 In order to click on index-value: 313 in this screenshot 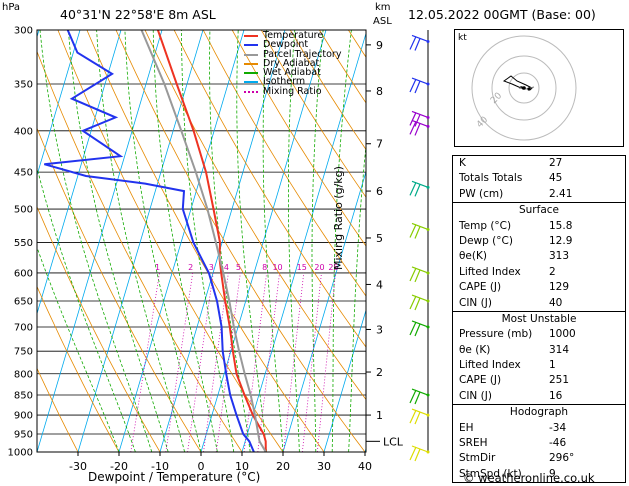, I will do `click(559, 256)`.